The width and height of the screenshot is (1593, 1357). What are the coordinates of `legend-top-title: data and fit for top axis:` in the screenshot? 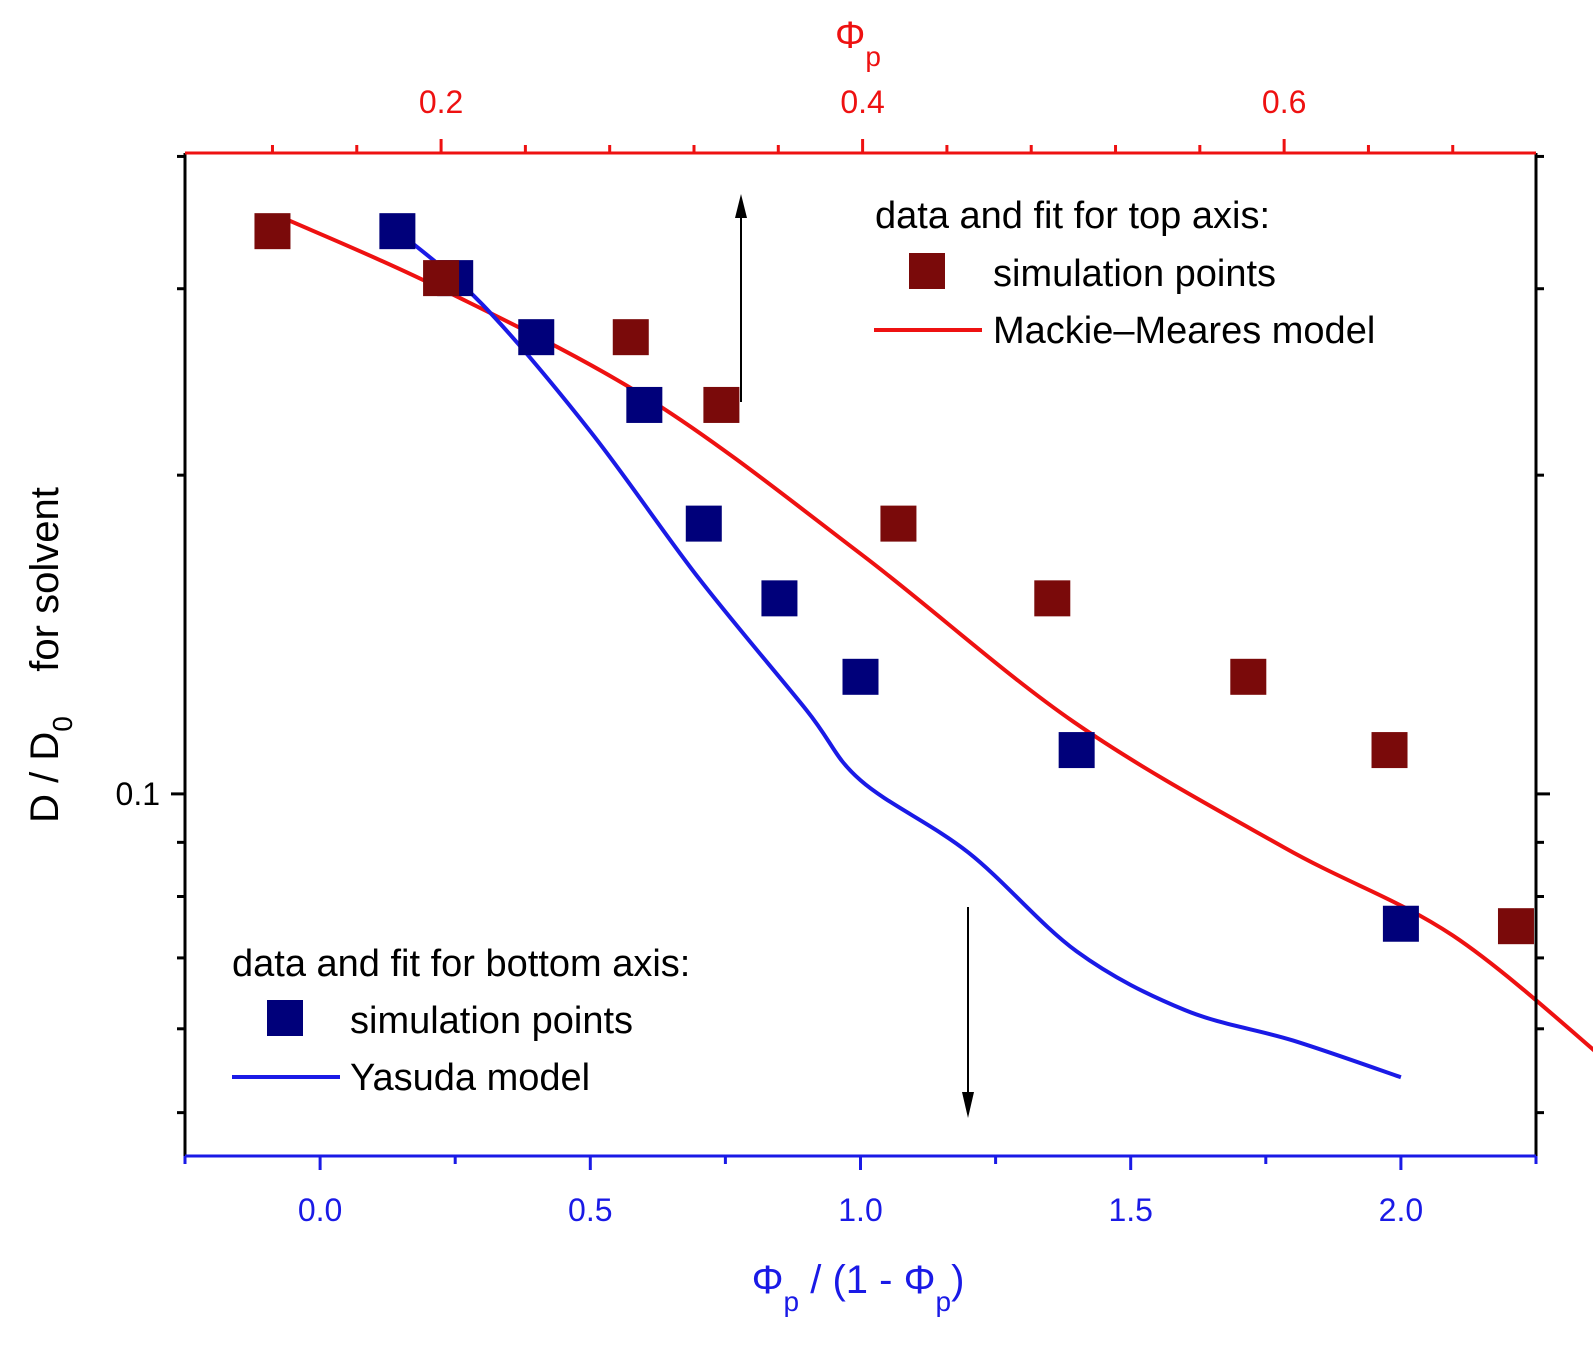 It's located at (1072, 216).